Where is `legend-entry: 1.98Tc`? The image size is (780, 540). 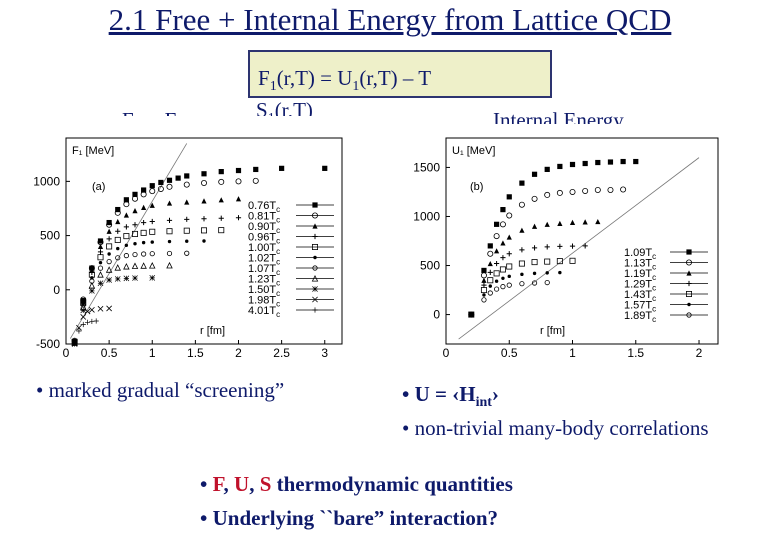
legend-entry: 1.98Tc is located at coordinates (264, 302).